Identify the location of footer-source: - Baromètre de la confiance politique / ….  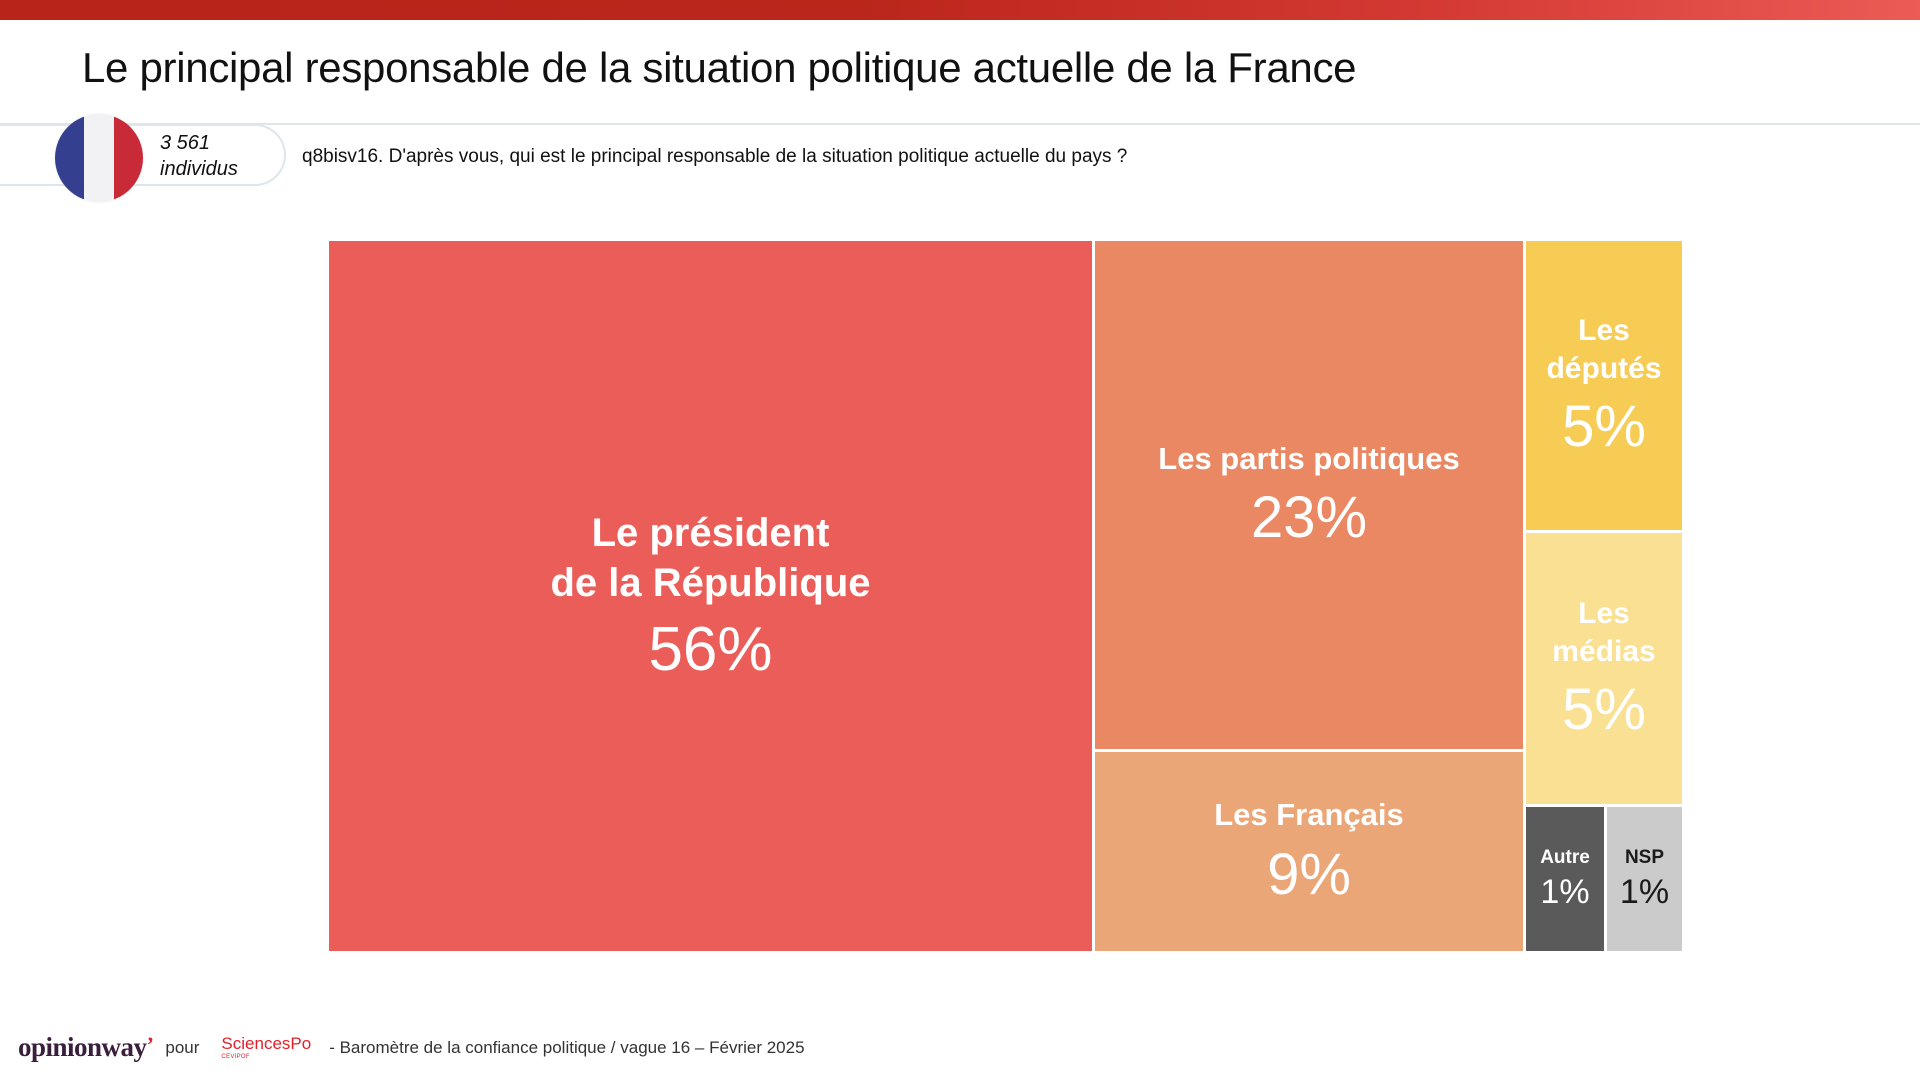
(567, 1047).